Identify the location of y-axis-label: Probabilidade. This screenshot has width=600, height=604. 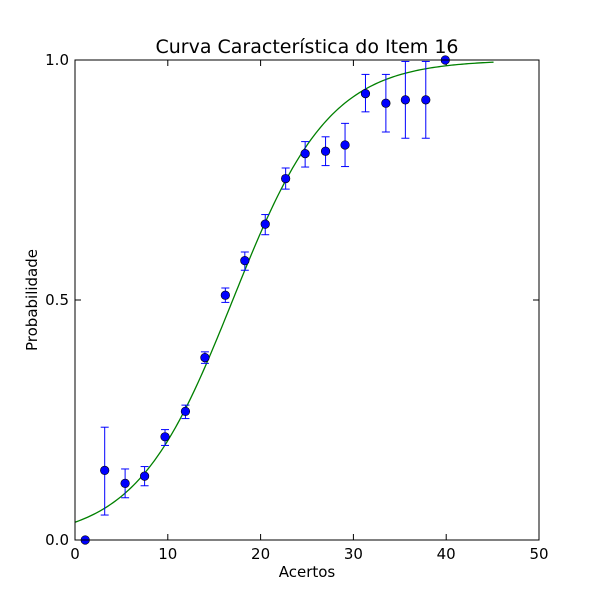
(32, 300).